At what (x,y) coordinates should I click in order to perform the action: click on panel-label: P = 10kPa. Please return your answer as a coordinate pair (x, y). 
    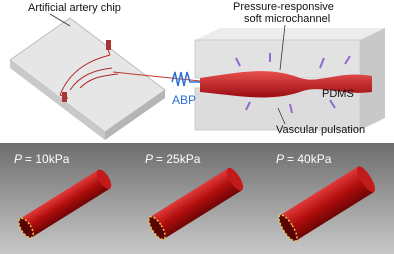
    Looking at the image, I should click on (42, 159).